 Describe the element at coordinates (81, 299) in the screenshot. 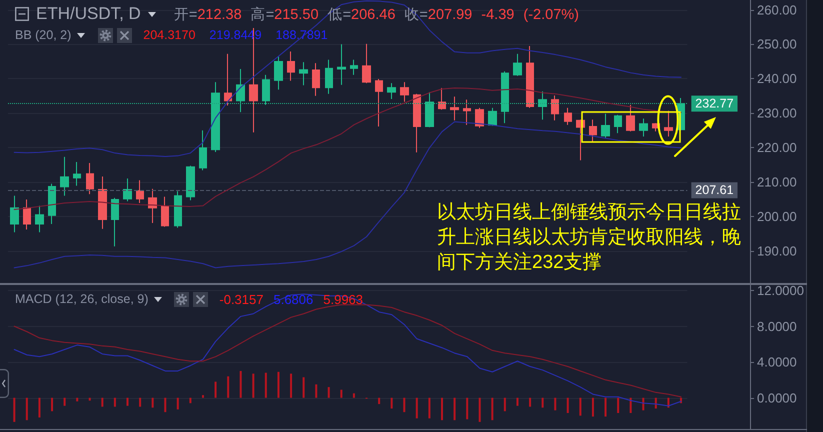

I see `annotation: MACD (12, 26, close, 9)` at that location.